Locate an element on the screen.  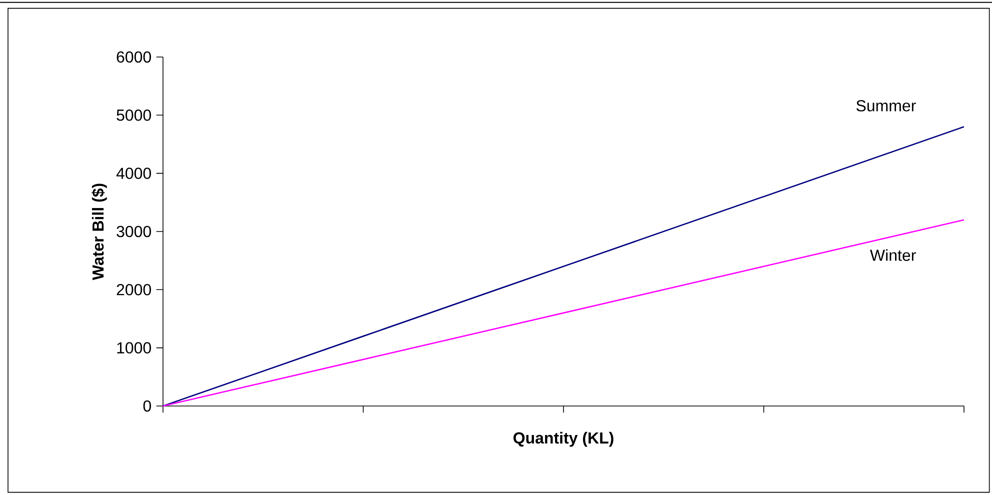
y-tick-label: 2000 is located at coordinates (134, 290).